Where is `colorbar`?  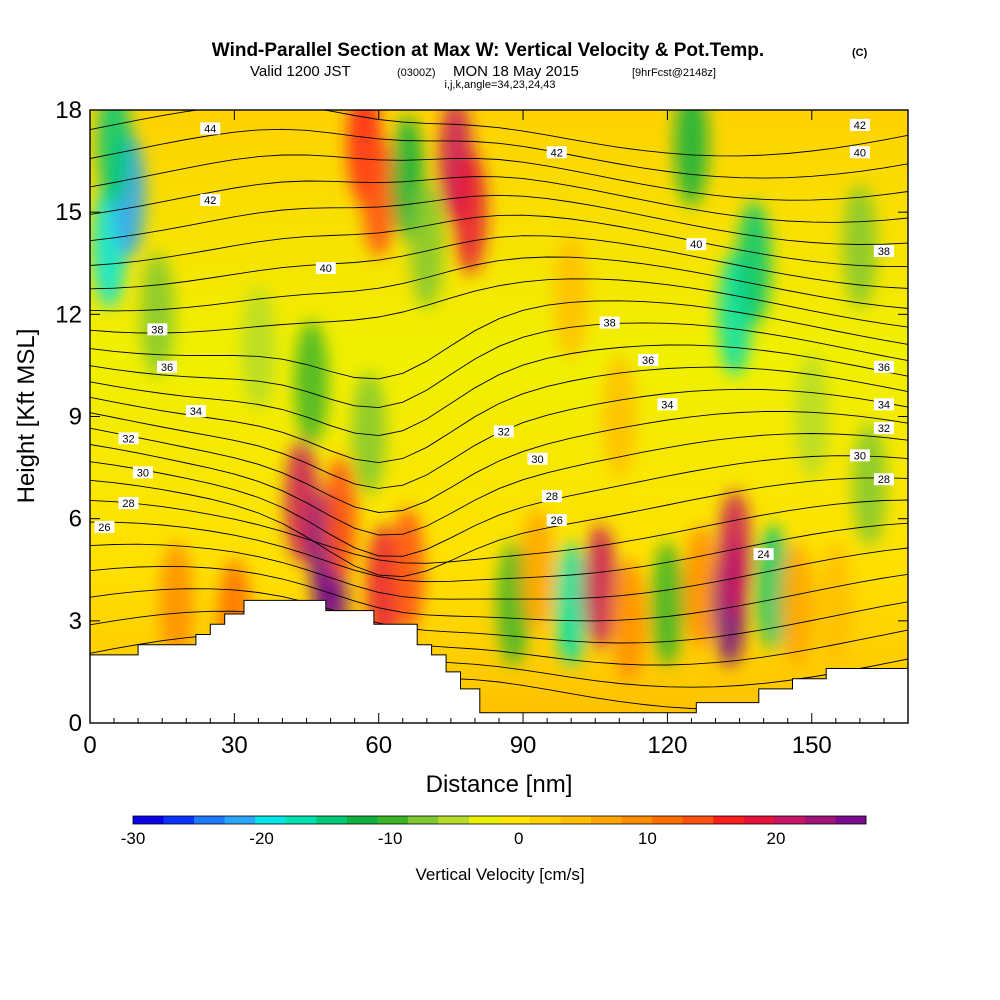 colorbar is located at coordinates (499, 820).